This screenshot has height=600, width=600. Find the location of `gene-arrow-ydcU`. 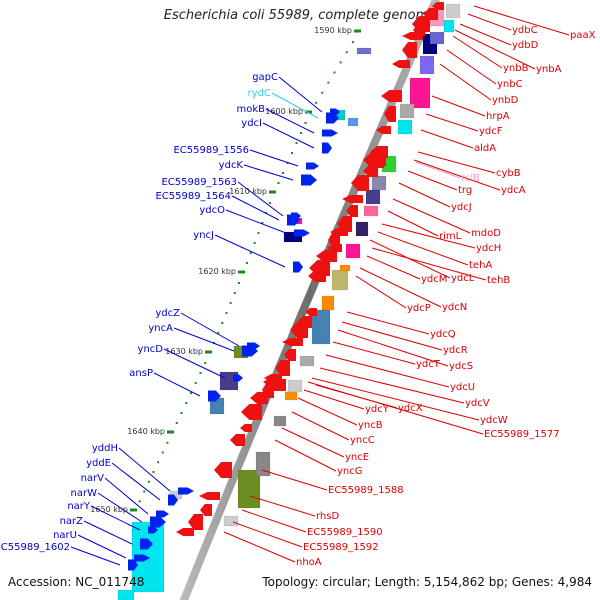

gene-arrow-ydcU is located at coordinates (290, 355).